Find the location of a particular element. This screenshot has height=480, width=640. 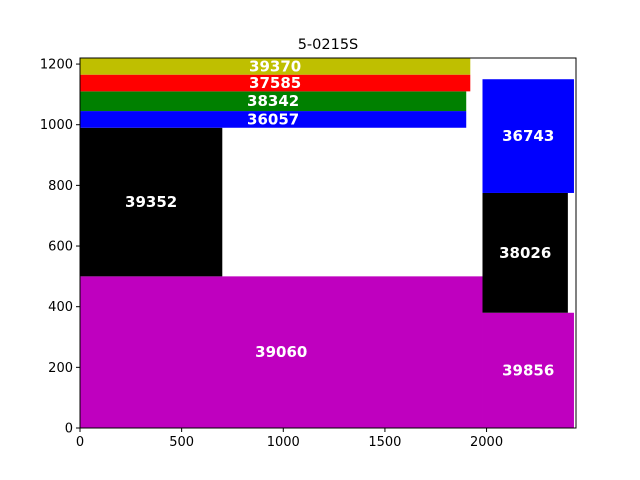

rect-label-39352: 39352 is located at coordinates (151, 202).